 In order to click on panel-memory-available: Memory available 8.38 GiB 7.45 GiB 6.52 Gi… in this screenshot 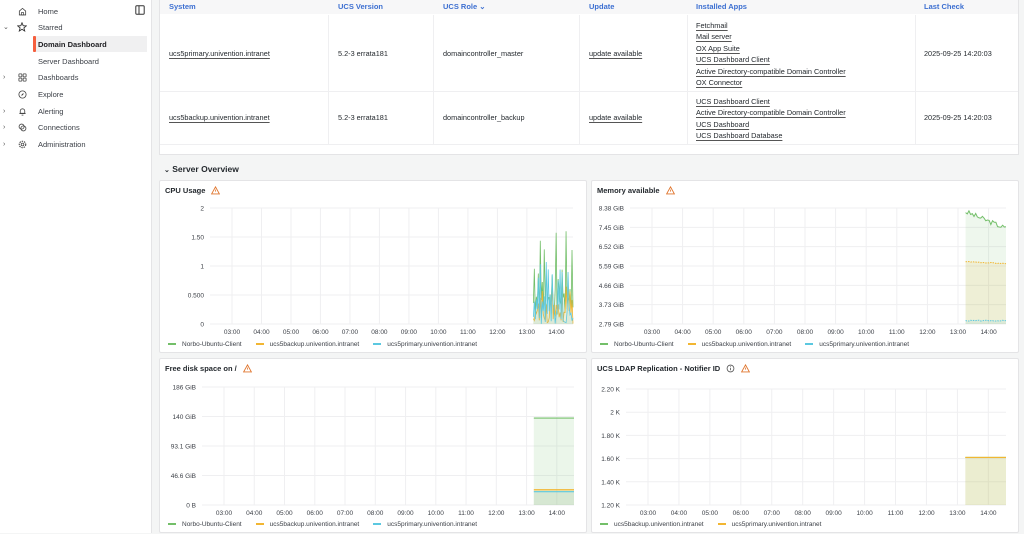, I will do `click(805, 266)`.